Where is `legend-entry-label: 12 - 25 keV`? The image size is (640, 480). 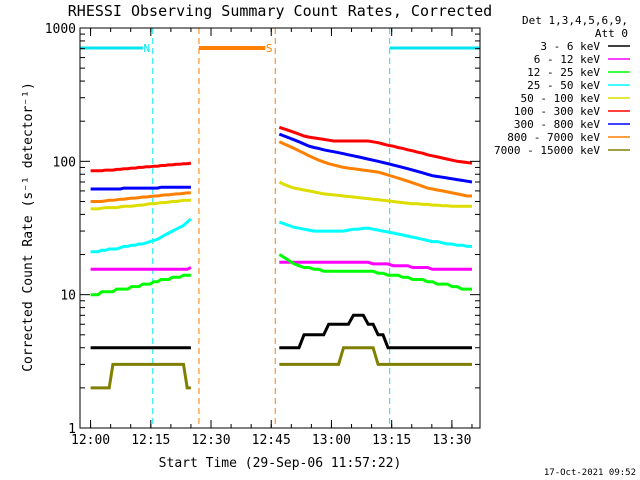 legend-entry-label: 12 - 25 keV is located at coordinates (563, 72).